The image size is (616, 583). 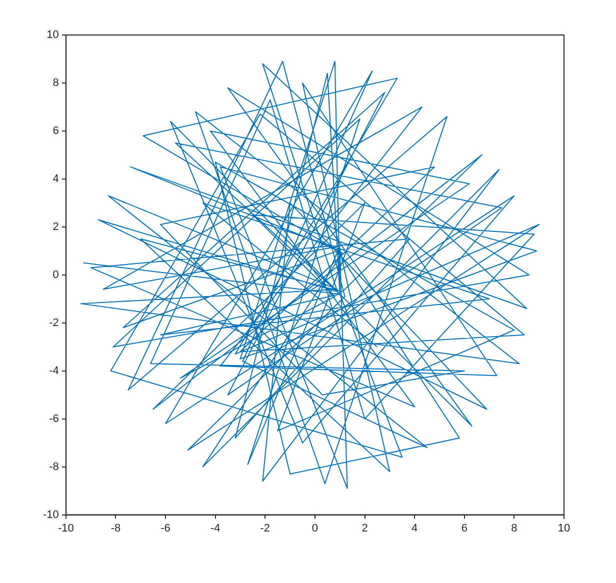 I want to click on x-tick-label: 2, so click(x=365, y=528).